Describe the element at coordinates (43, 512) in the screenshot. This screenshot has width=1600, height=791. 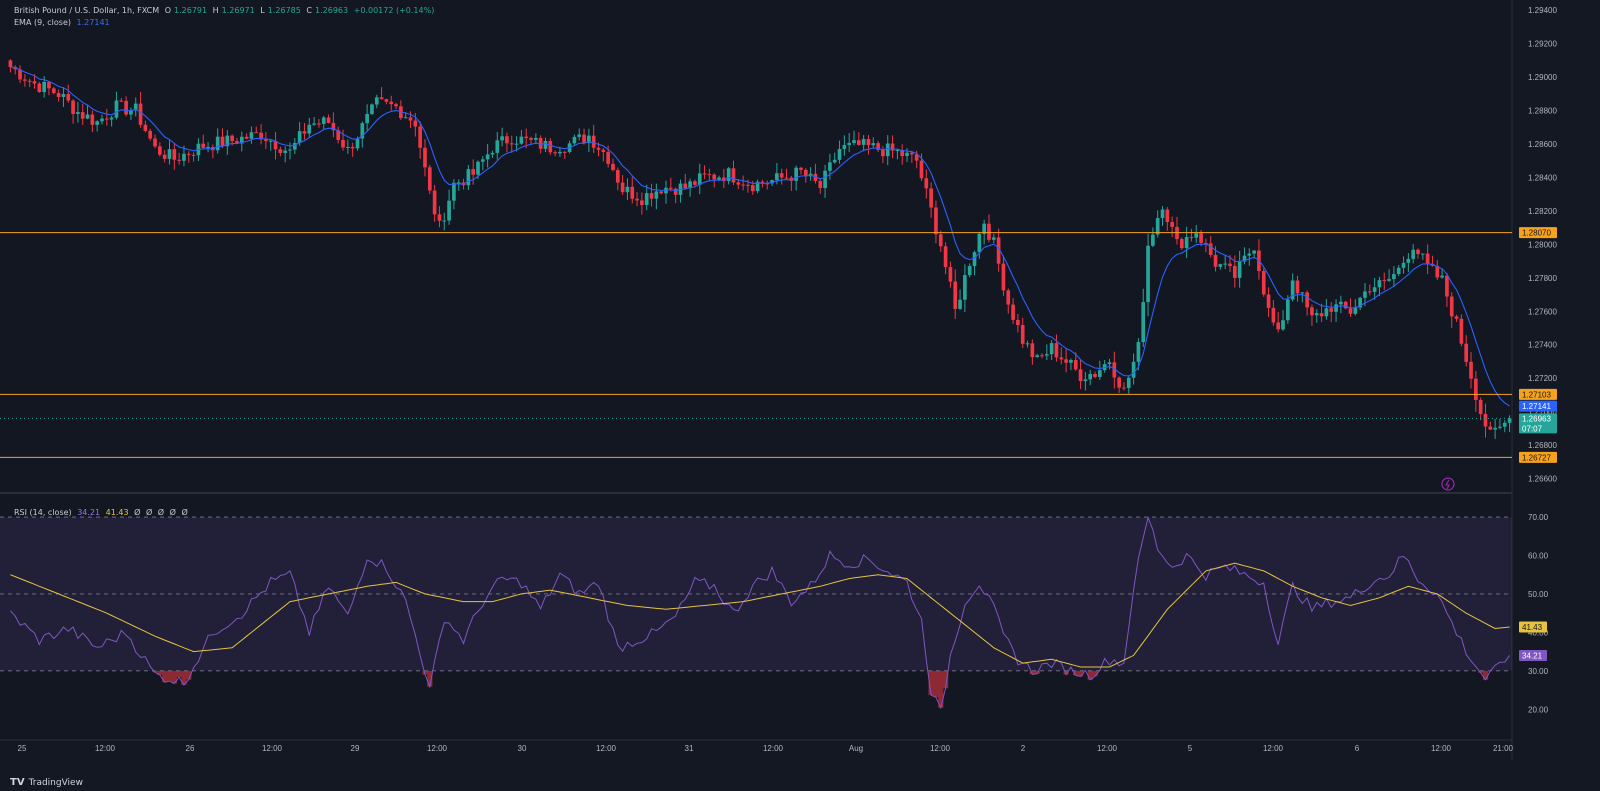
I see `rsi-label: RSI (14, close)` at that location.